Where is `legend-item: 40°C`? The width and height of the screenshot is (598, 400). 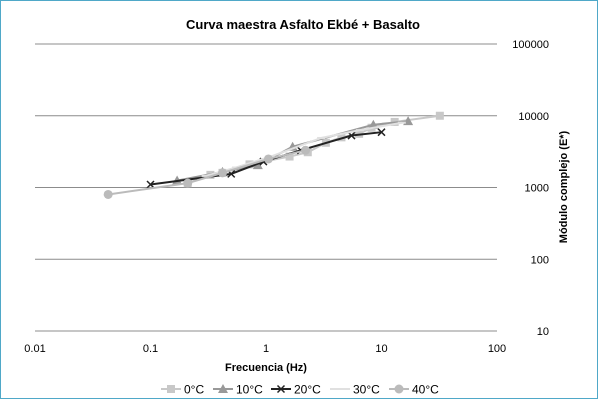
legend-item: 40°C is located at coordinates (414, 390).